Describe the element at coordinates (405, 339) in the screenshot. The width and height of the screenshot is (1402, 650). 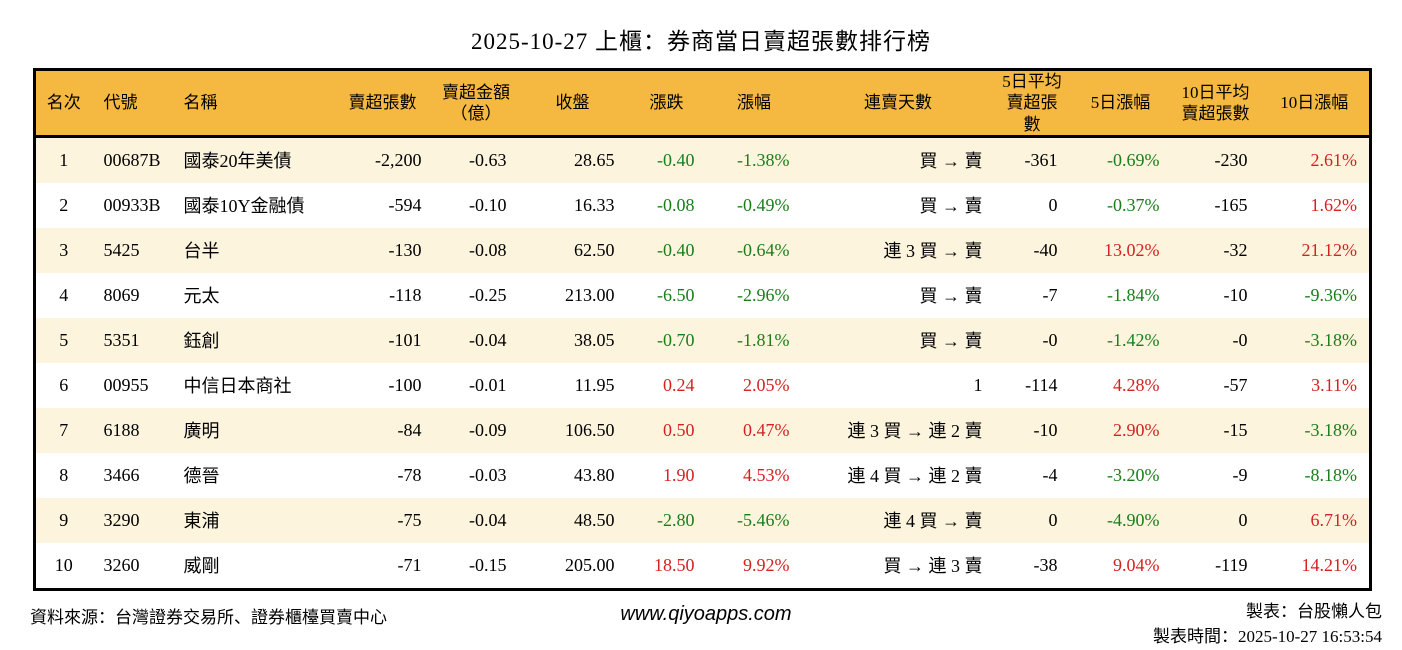
I see `cell-sell_volume: -101` at that location.